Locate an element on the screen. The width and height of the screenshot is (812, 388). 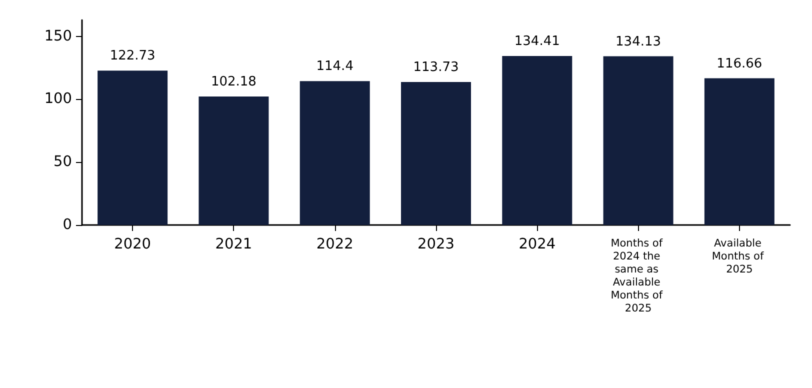
data-label: 134.41 is located at coordinates (537, 41).